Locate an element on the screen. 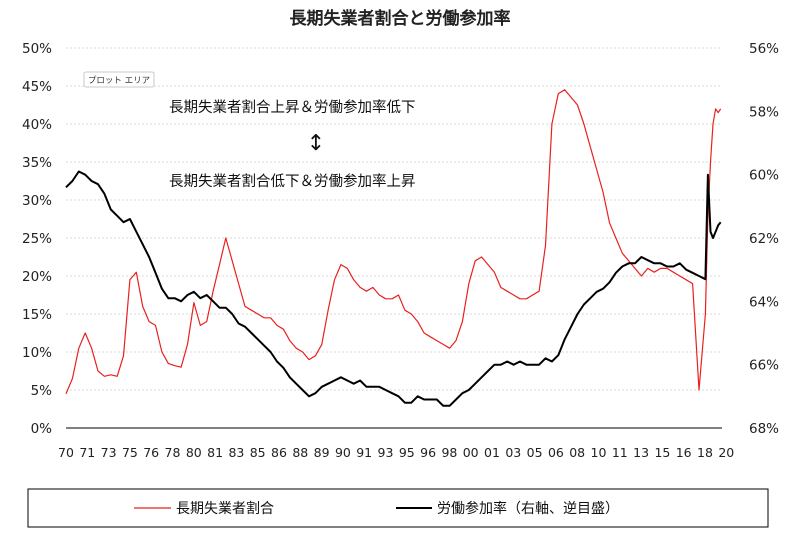  x-tick-label: 01 is located at coordinates (492, 452).